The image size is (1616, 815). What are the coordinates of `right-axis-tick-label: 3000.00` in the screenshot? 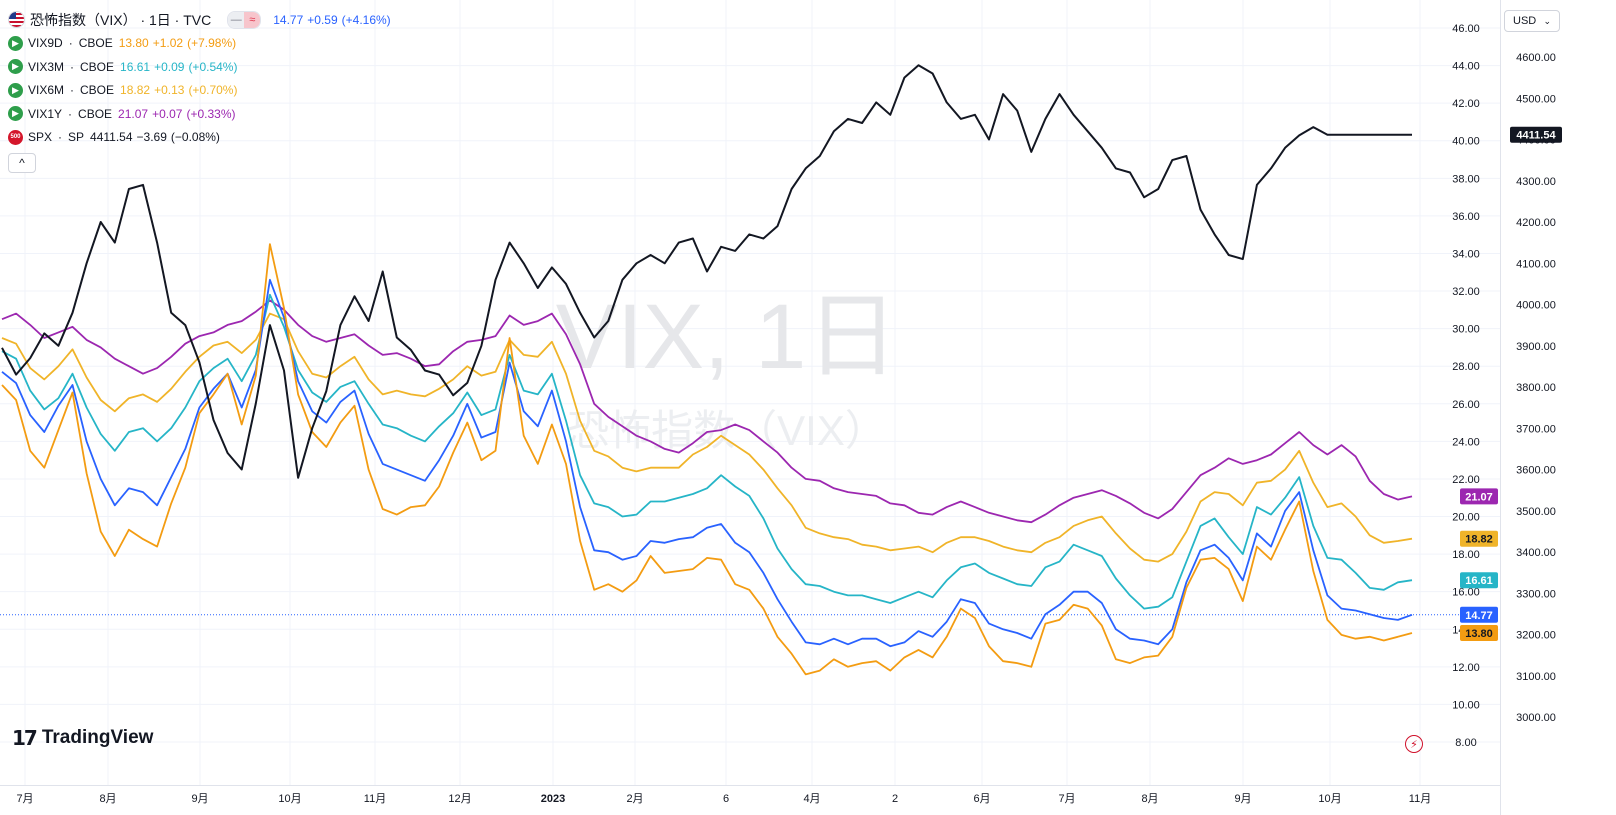 It's located at (1536, 718).